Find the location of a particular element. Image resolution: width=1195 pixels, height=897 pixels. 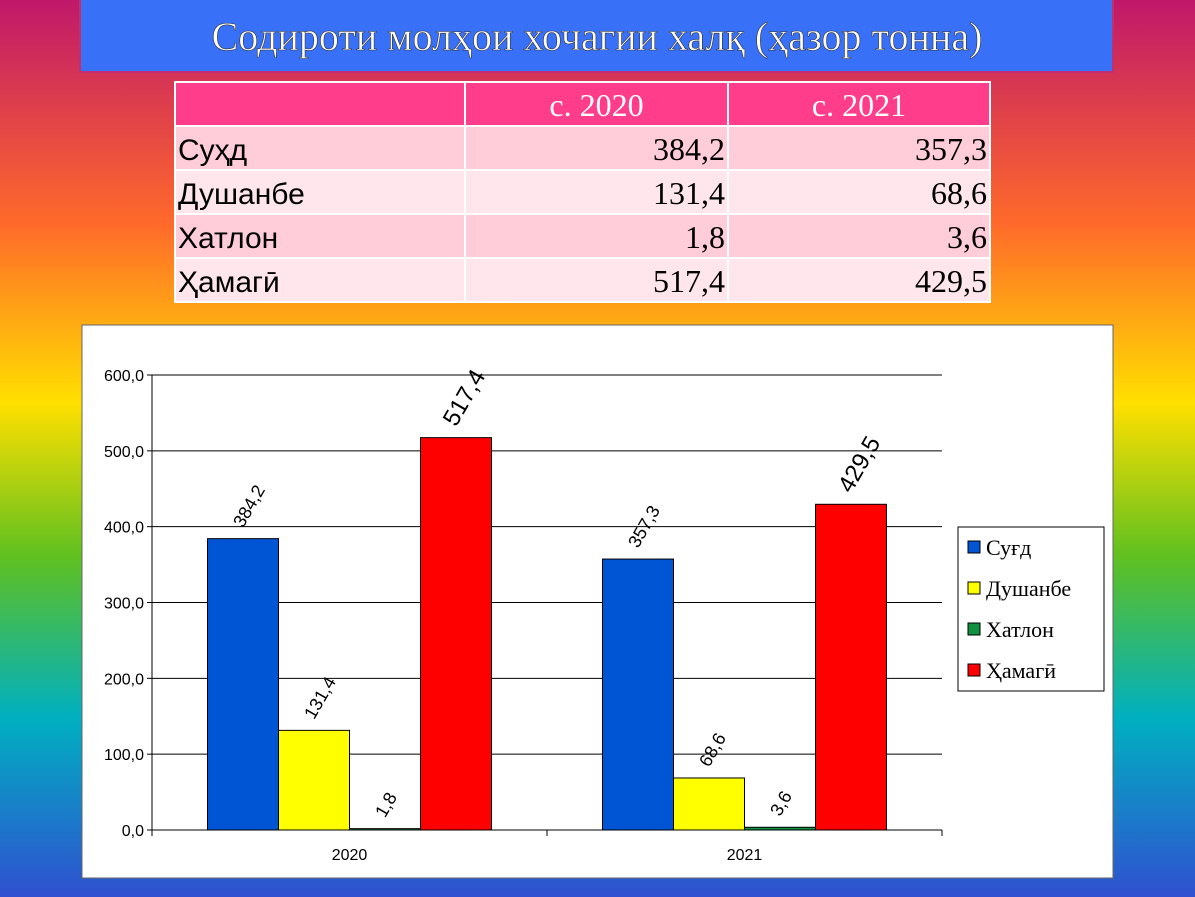

column-header: с. 2021 is located at coordinates (859, 105).